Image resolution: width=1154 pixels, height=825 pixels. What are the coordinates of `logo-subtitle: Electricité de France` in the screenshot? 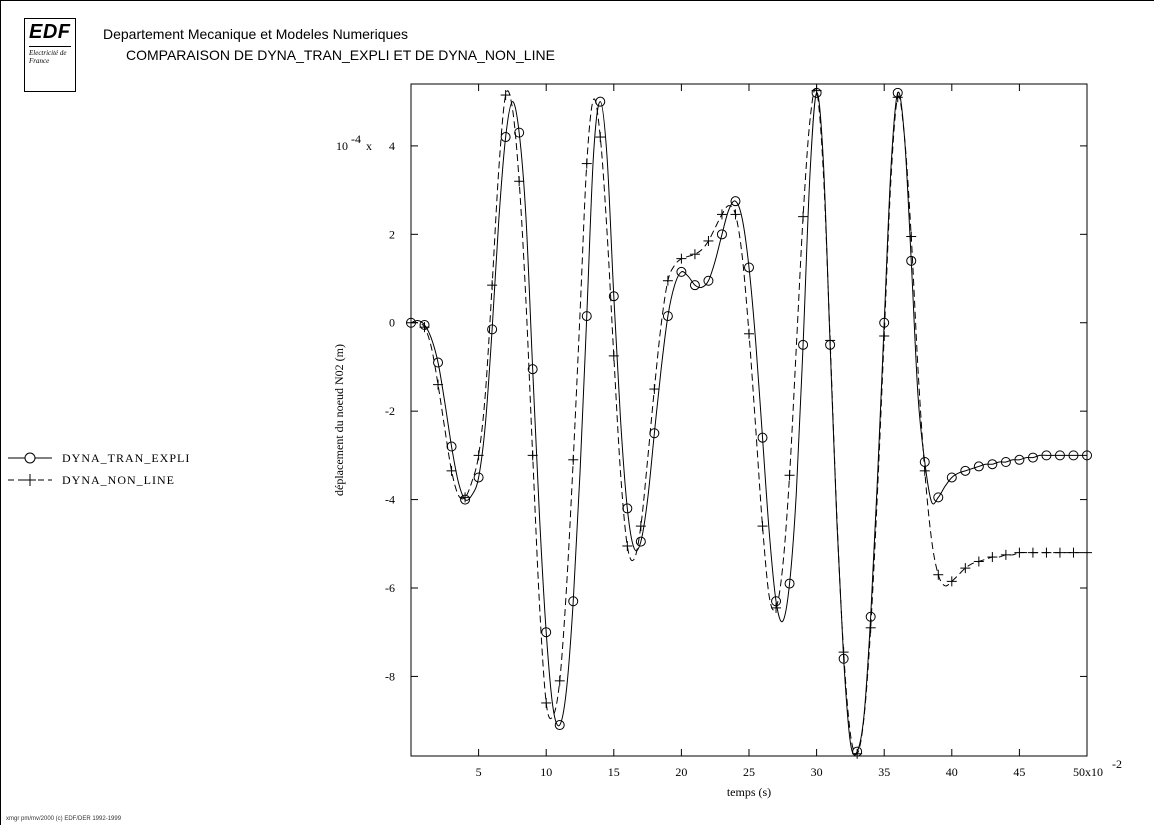 It's located at (48, 57).